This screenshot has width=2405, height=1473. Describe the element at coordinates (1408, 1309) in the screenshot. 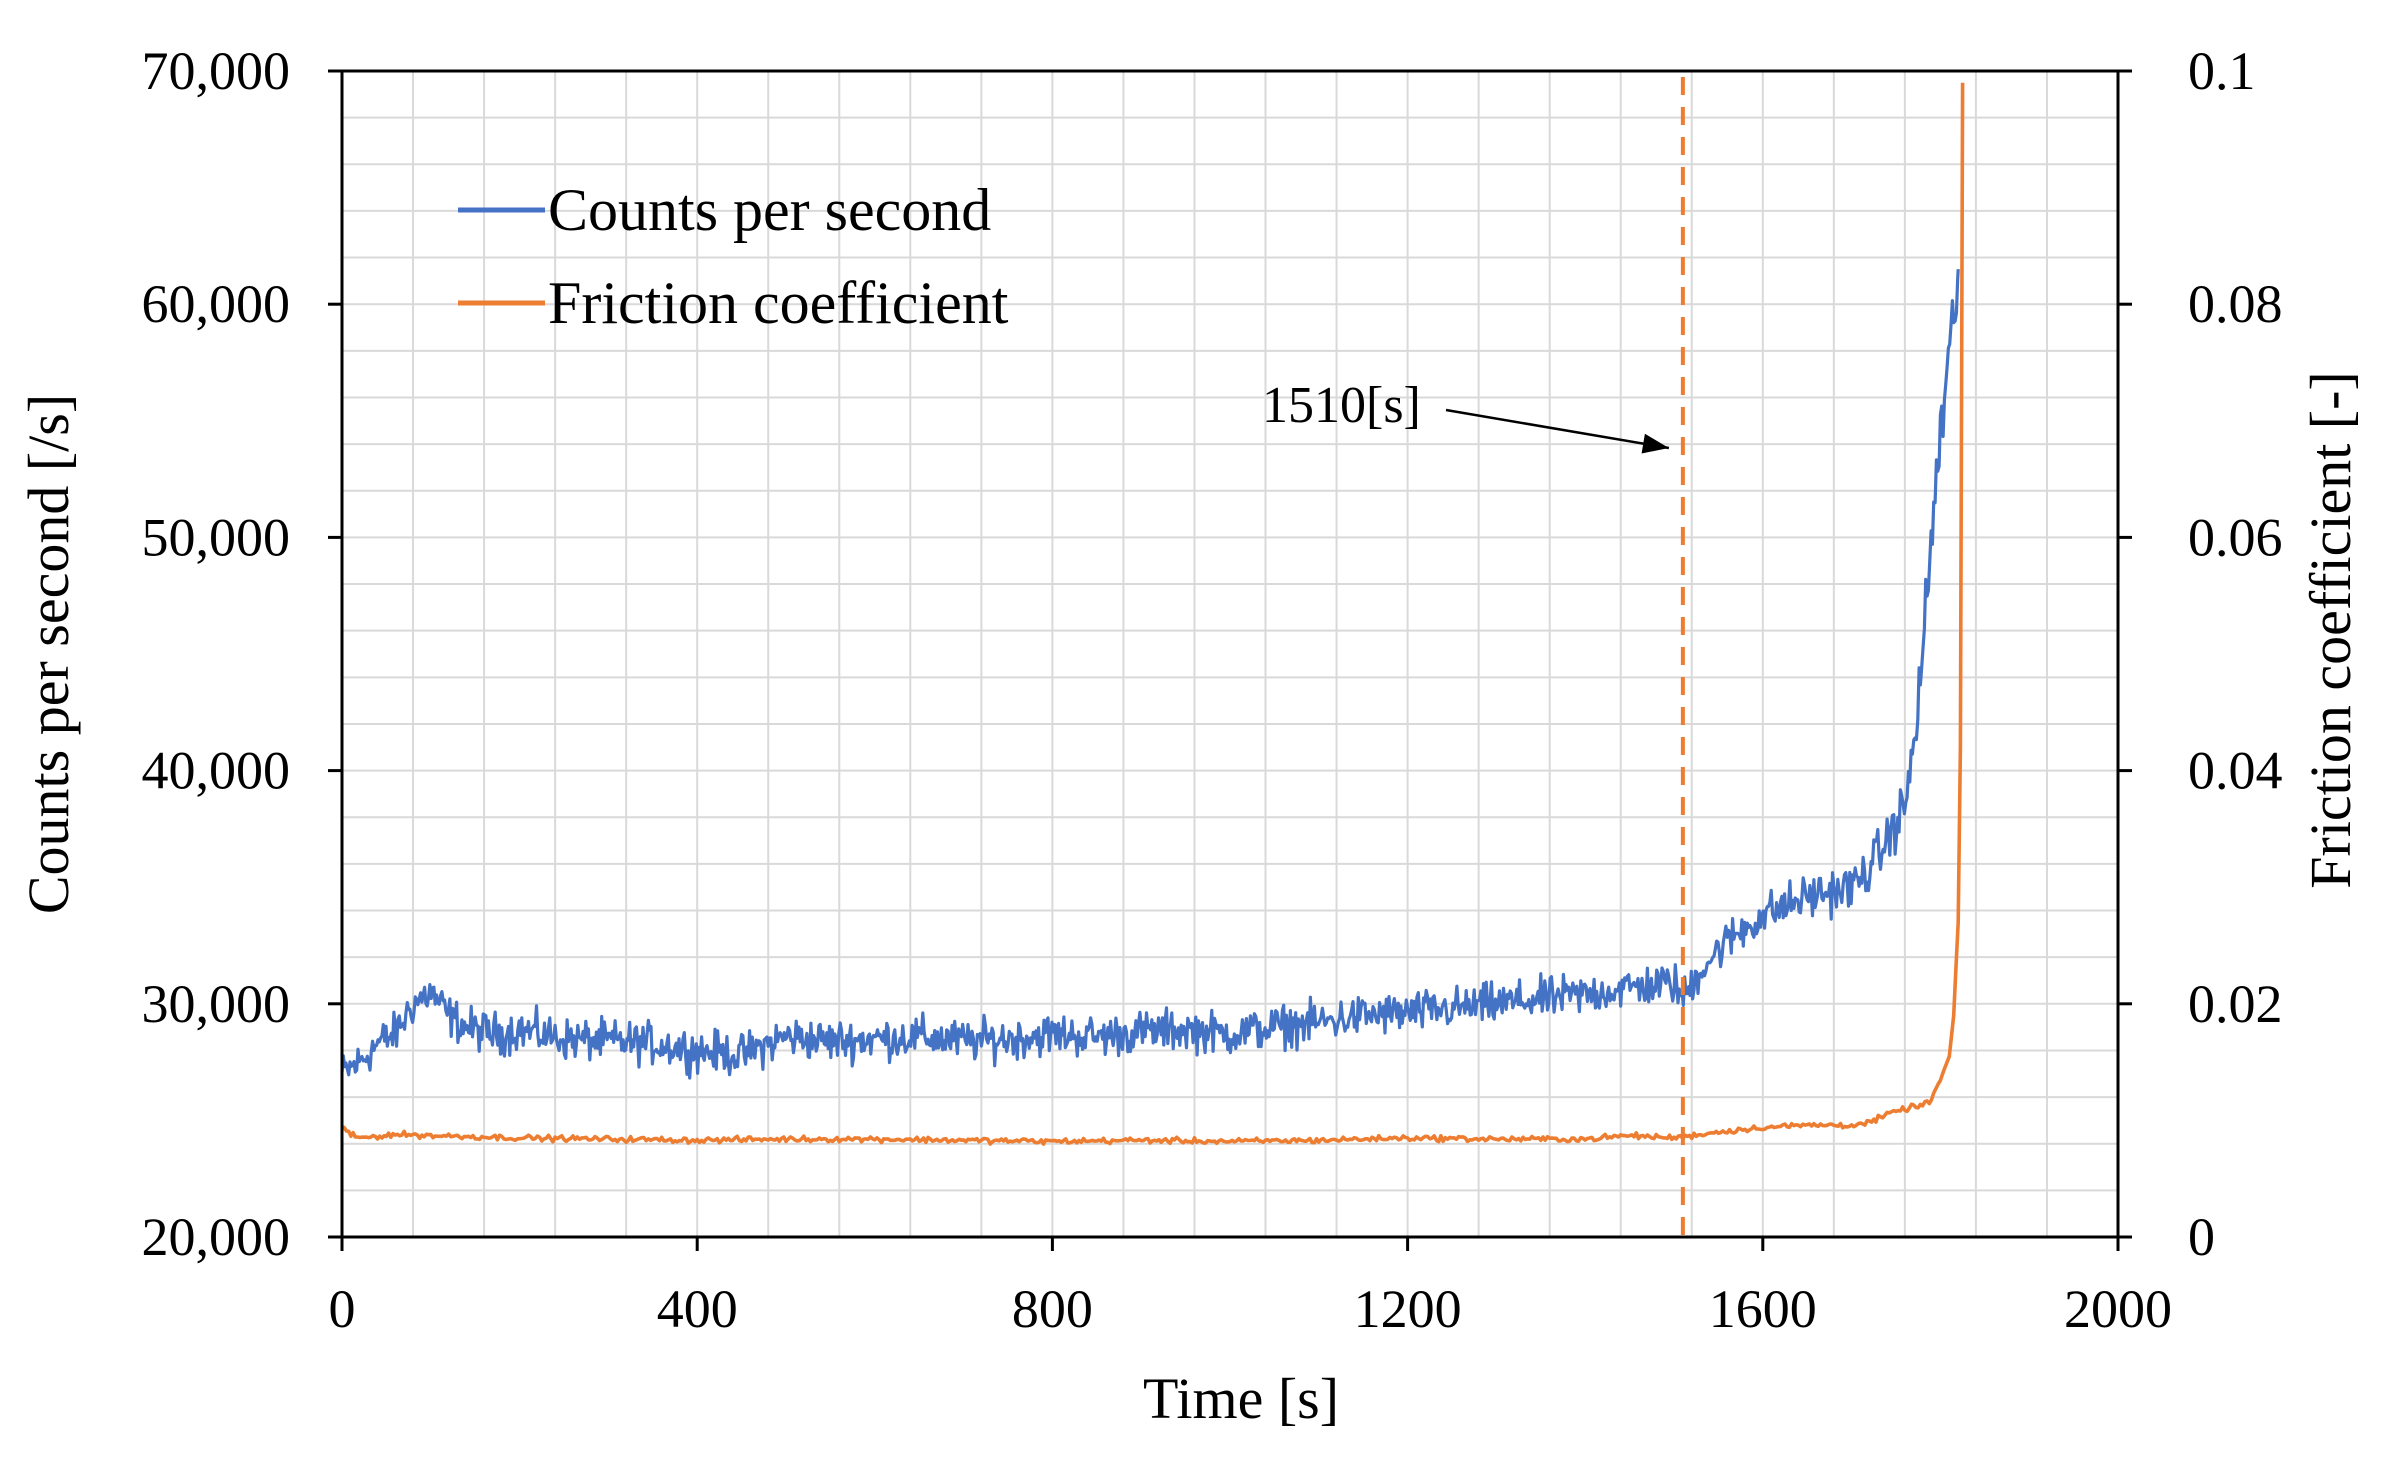

I see `x-tick-label: 1200` at that location.